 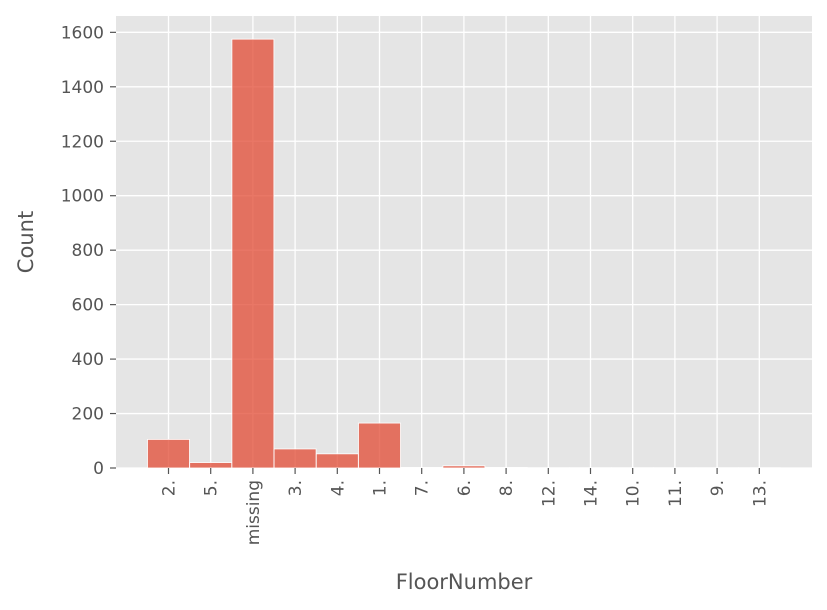 What do you see at coordinates (549, 493) in the screenshot?
I see `x-tick-label: 12.` at bounding box center [549, 493].